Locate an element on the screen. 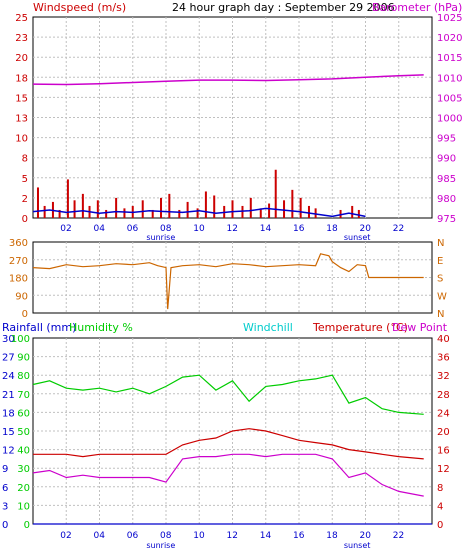 The height and width of the screenshot is (556, 465). humidity-tick-label: 70 is located at coordinates (23, 395).